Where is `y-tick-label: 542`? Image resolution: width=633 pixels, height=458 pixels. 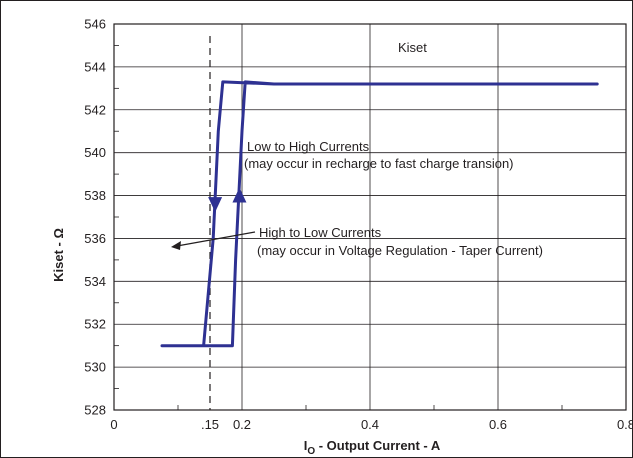
y-tick-label: 542 is located at coordinates (95, 109).